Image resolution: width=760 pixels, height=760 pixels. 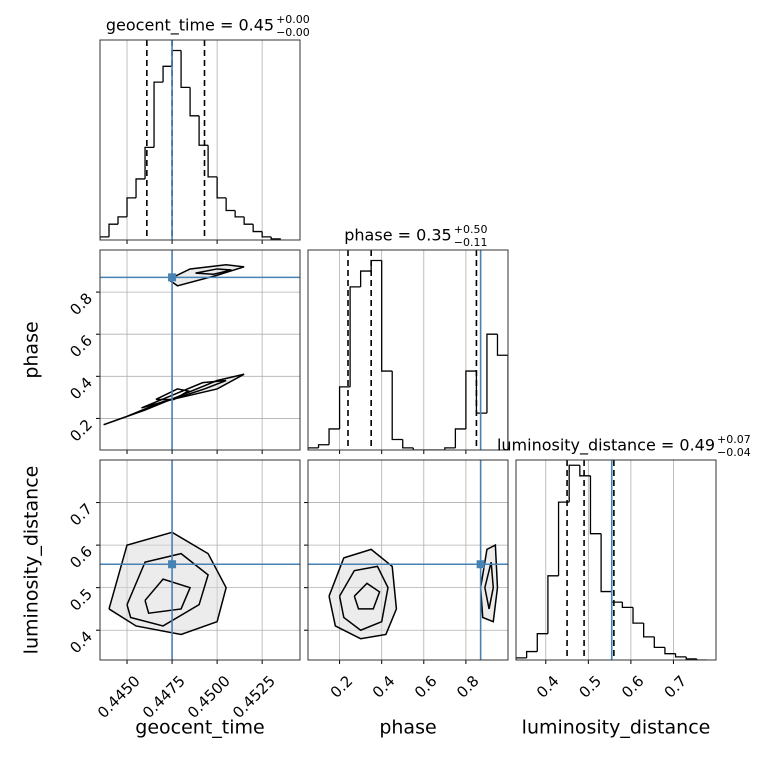 I want to click on panel-title: luminosity_distance = 0.49, so click(x=606, y=446).